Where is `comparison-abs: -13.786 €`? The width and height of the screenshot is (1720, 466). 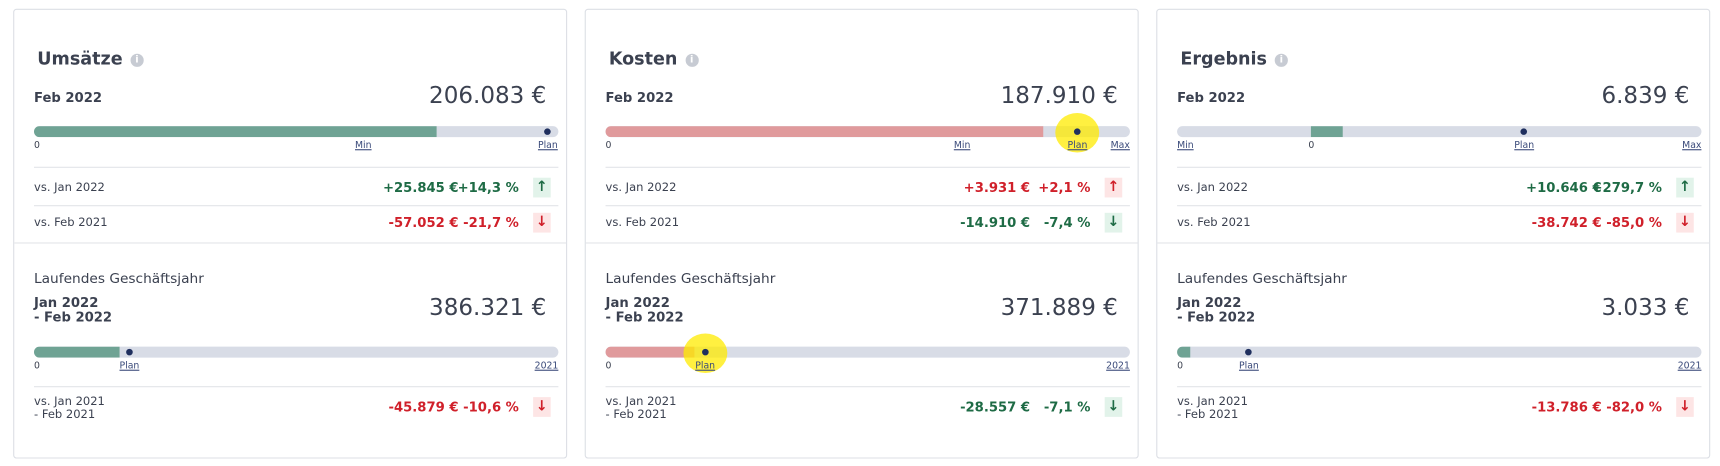
comparison-abs: -13.786 € is located at coordinates (1566, 407).